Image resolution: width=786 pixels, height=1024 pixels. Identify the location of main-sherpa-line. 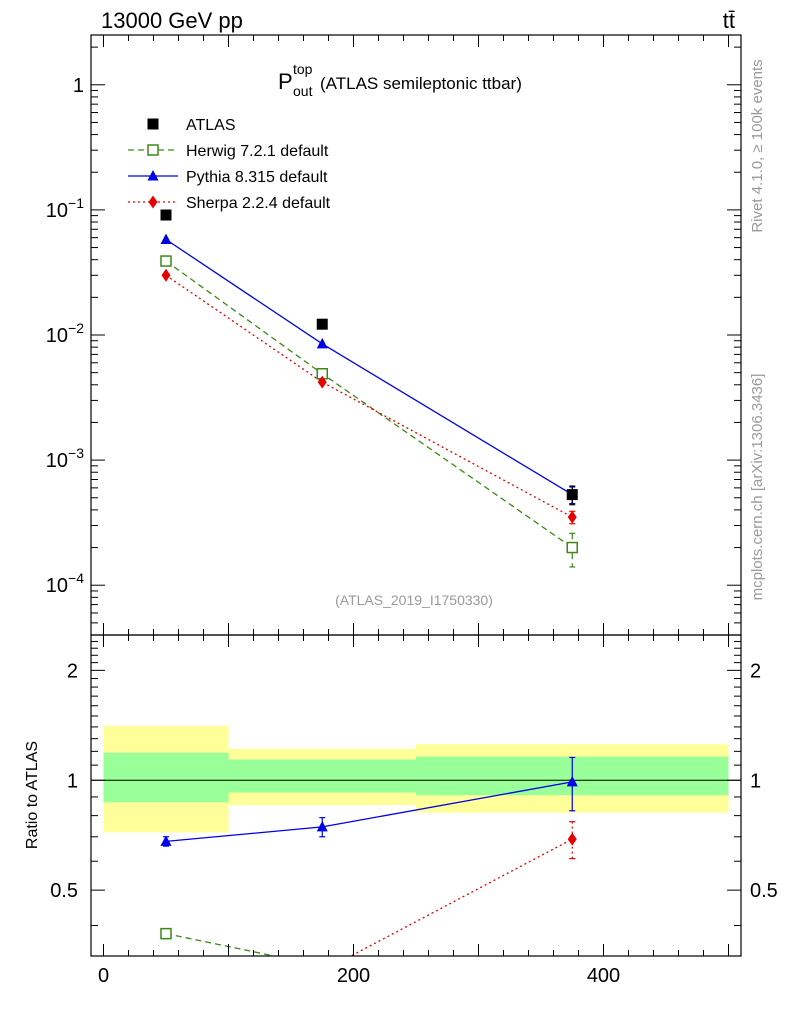
(369, 396).